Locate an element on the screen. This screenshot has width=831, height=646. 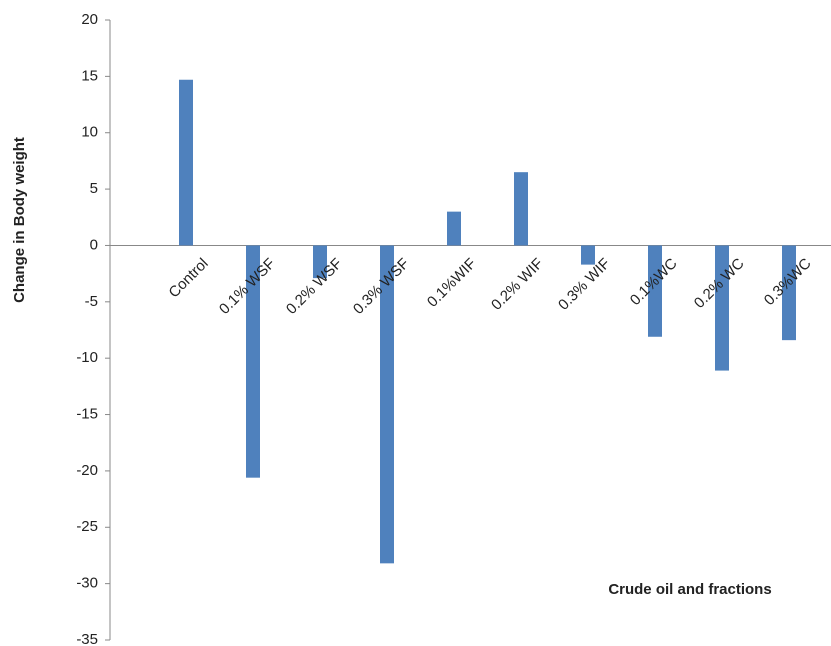
y-tick-label: -10 is located at coordinates (87, 357).